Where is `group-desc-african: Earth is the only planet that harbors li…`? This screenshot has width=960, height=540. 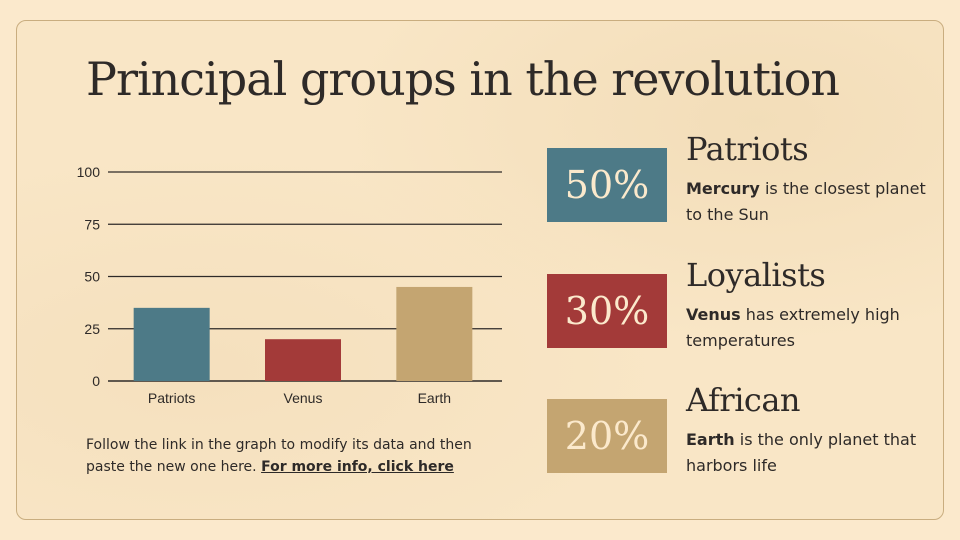 group-desc-african: Earth is the only planet that harbors li… is located at coordinates (806, 453).